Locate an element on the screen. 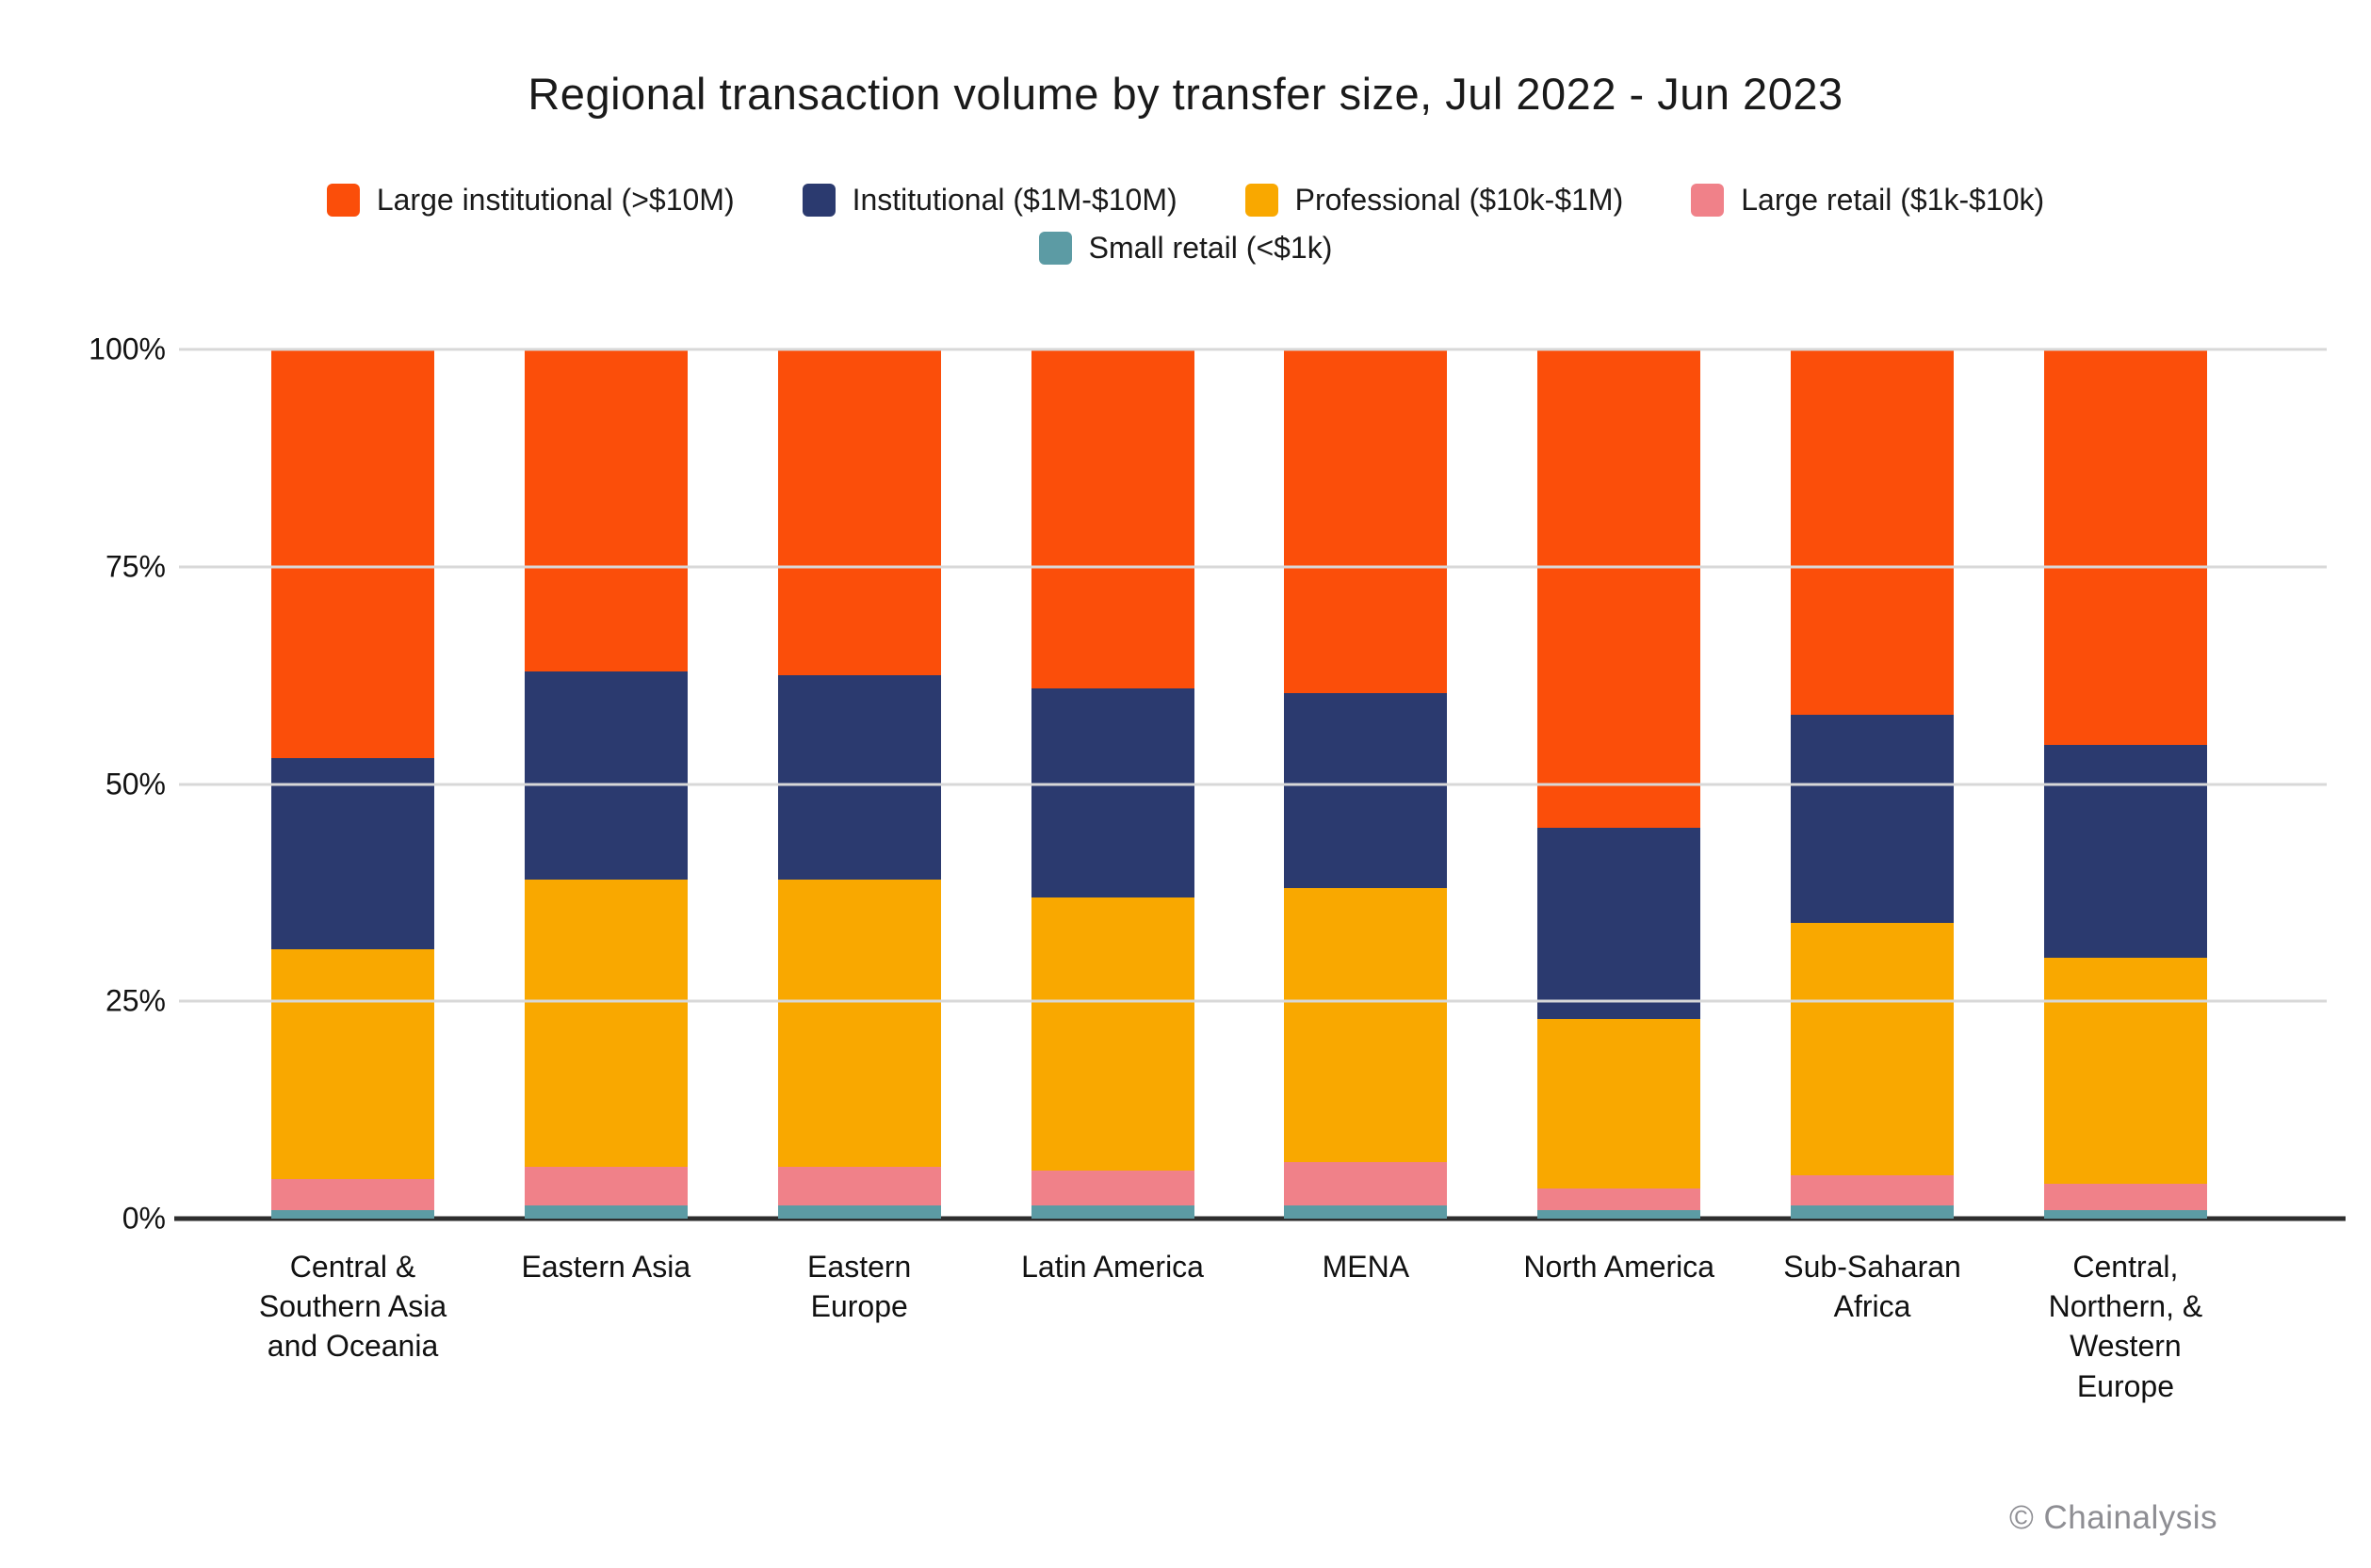 Image resolution: width=2371 pixels, height=1568 pixels. x-axis-label-text: Latin America is located at coordinates (1112, 1267).